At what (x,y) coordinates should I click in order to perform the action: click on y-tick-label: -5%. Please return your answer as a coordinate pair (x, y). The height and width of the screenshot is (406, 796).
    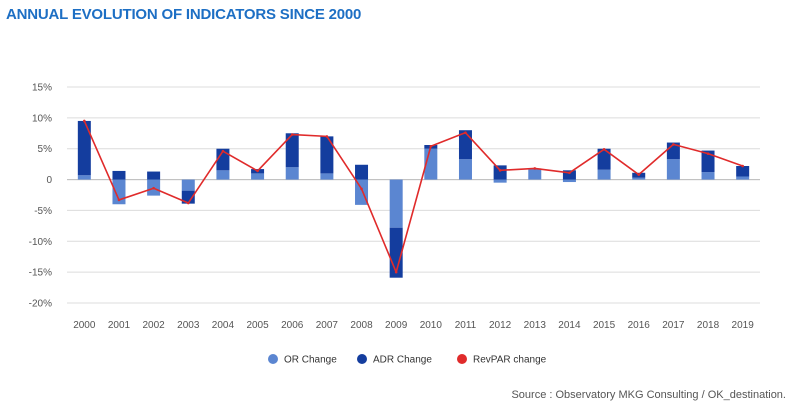
    Looking at the image, I should click on (43, 211).